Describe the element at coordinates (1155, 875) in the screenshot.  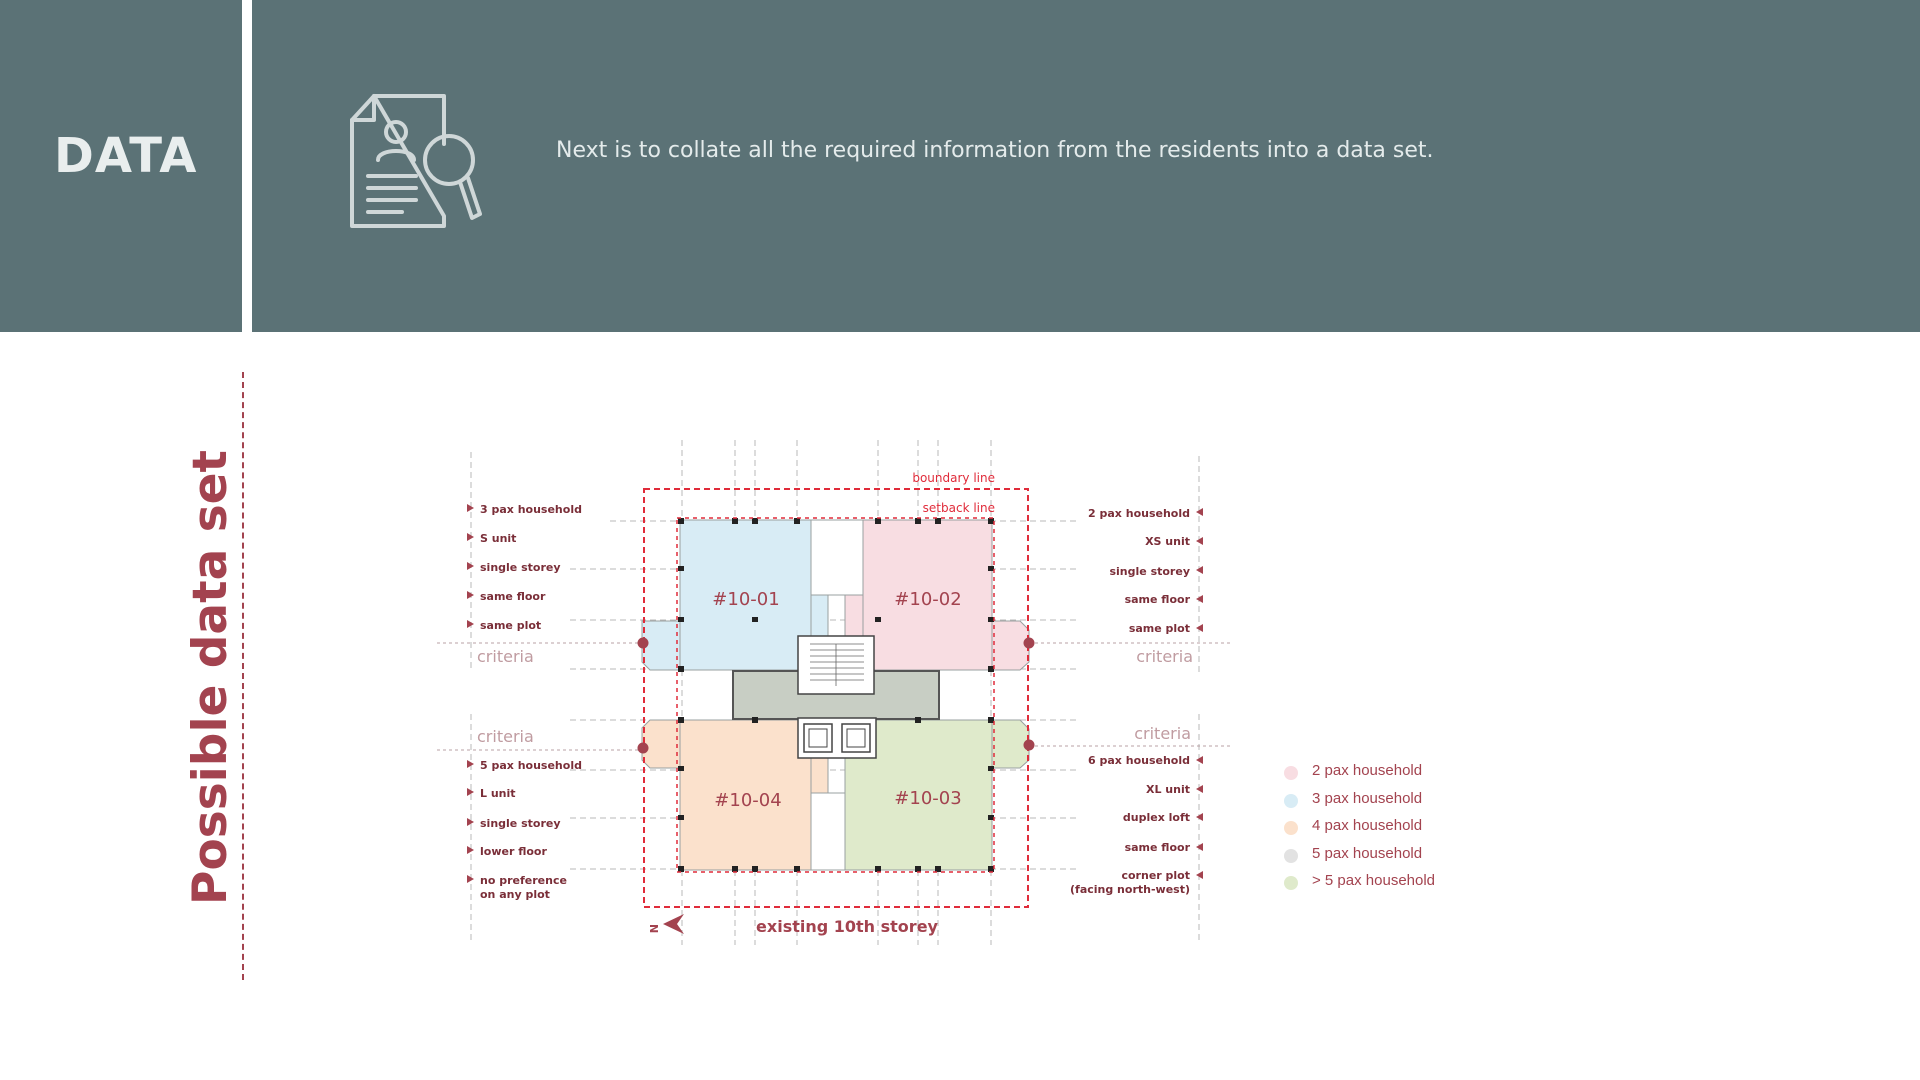
I see `criteria-10-03-item: corner plot` at that location.